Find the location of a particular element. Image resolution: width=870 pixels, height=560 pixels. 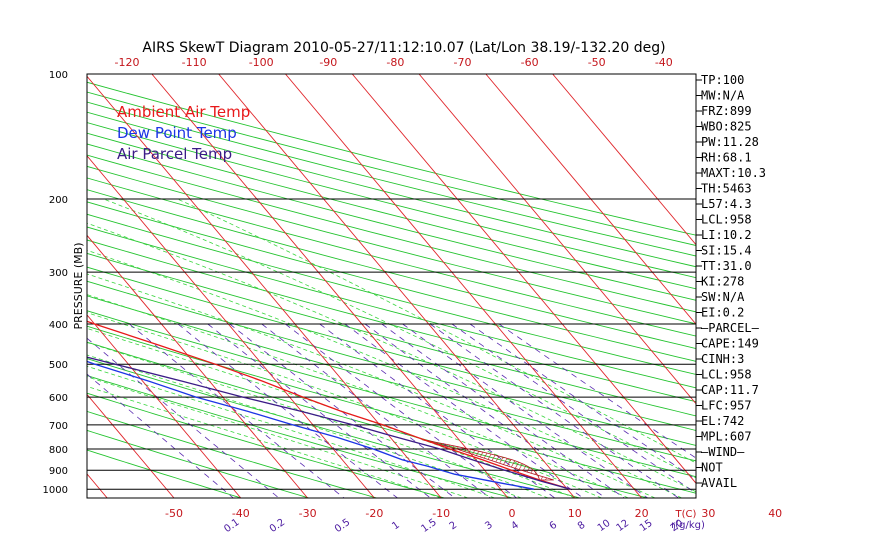

index-label: CAP:11.7 is located at coordinates (730, 390).